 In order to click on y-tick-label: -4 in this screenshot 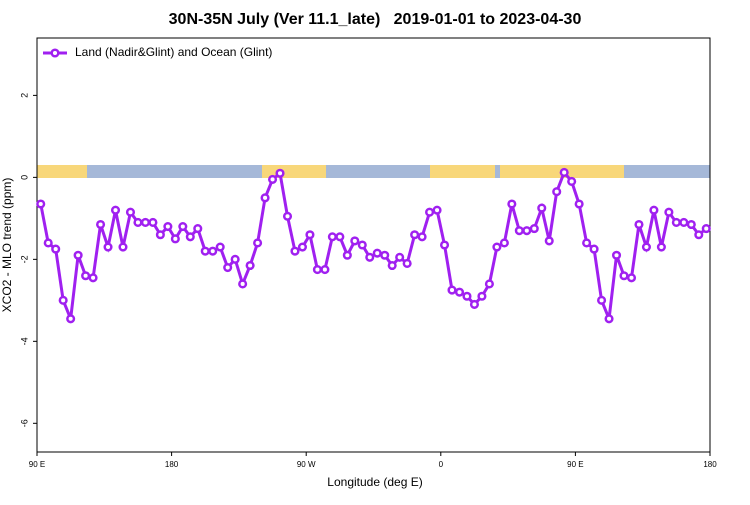, I will do `click(24, 341)`.